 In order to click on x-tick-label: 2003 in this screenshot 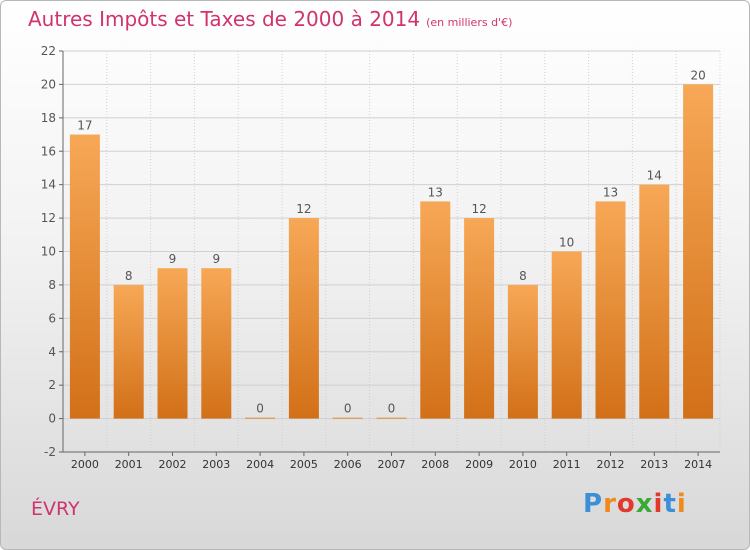, I will do `click(216, 464)`.